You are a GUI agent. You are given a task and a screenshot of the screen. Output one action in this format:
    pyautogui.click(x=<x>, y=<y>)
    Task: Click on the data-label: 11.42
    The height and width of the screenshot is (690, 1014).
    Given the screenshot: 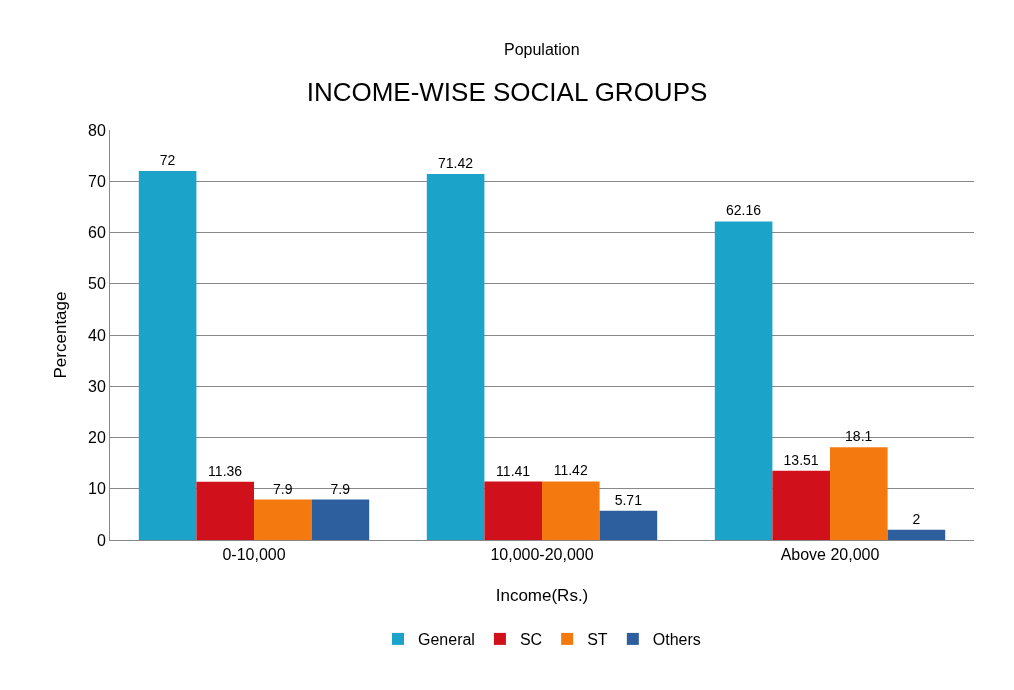 What is the action you would take?
    pyautogui.click(x=570, y=470)
    